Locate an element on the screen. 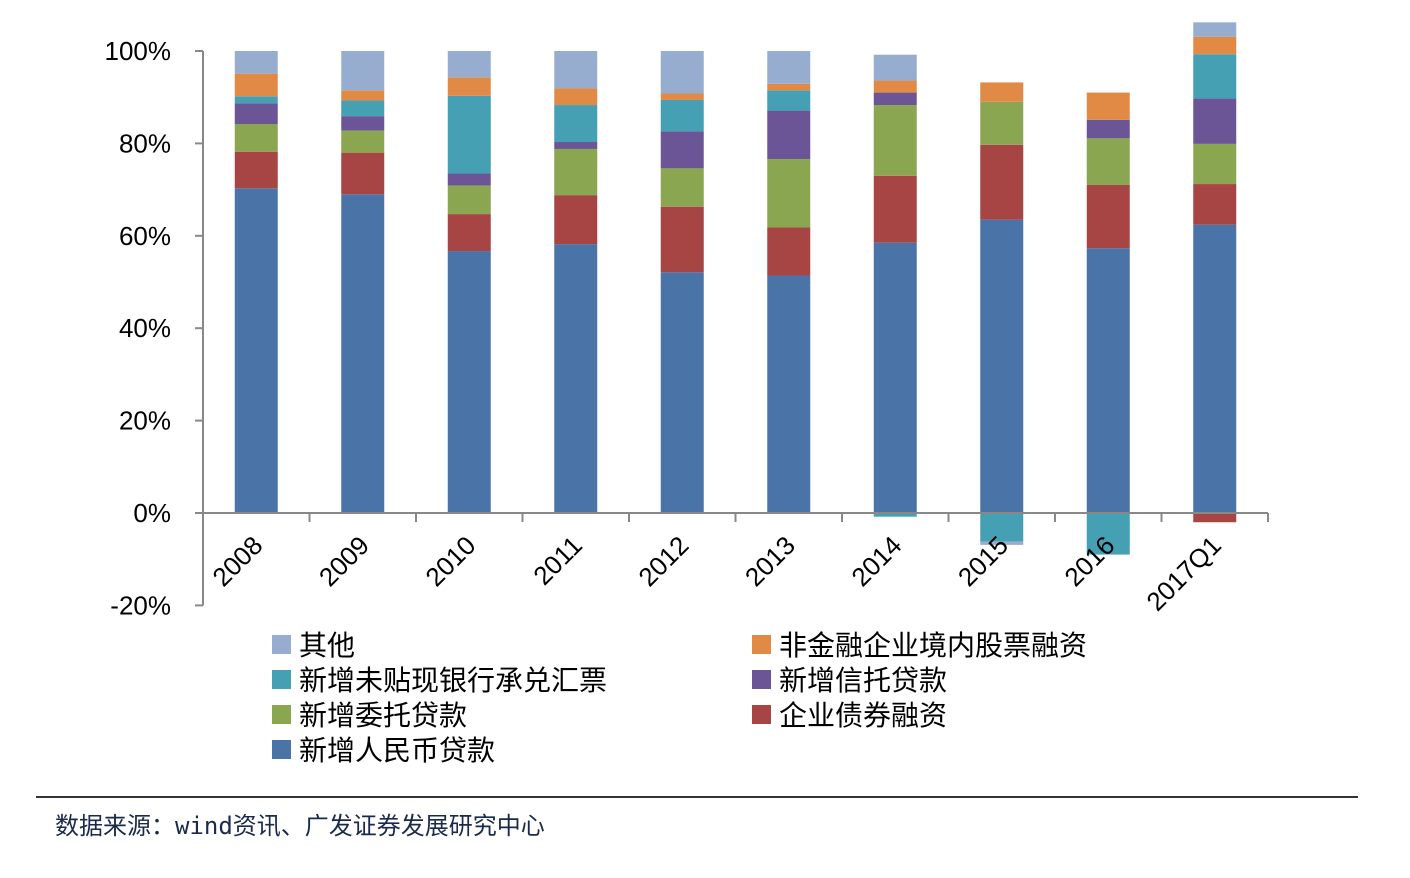  x-tick-label: 2012 is located at coordinates (663, 561).